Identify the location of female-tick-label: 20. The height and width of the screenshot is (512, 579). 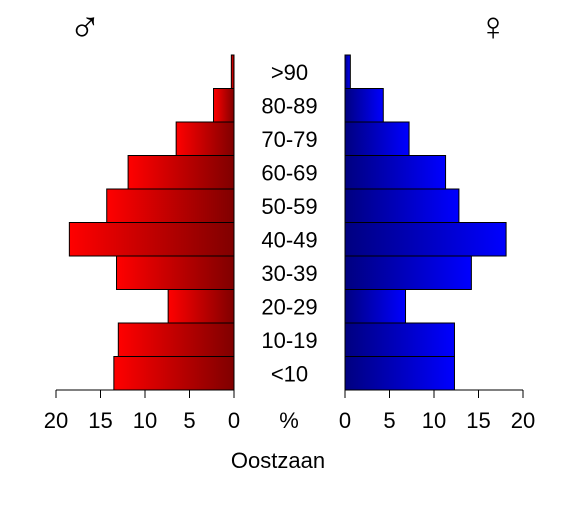
(523, 420).